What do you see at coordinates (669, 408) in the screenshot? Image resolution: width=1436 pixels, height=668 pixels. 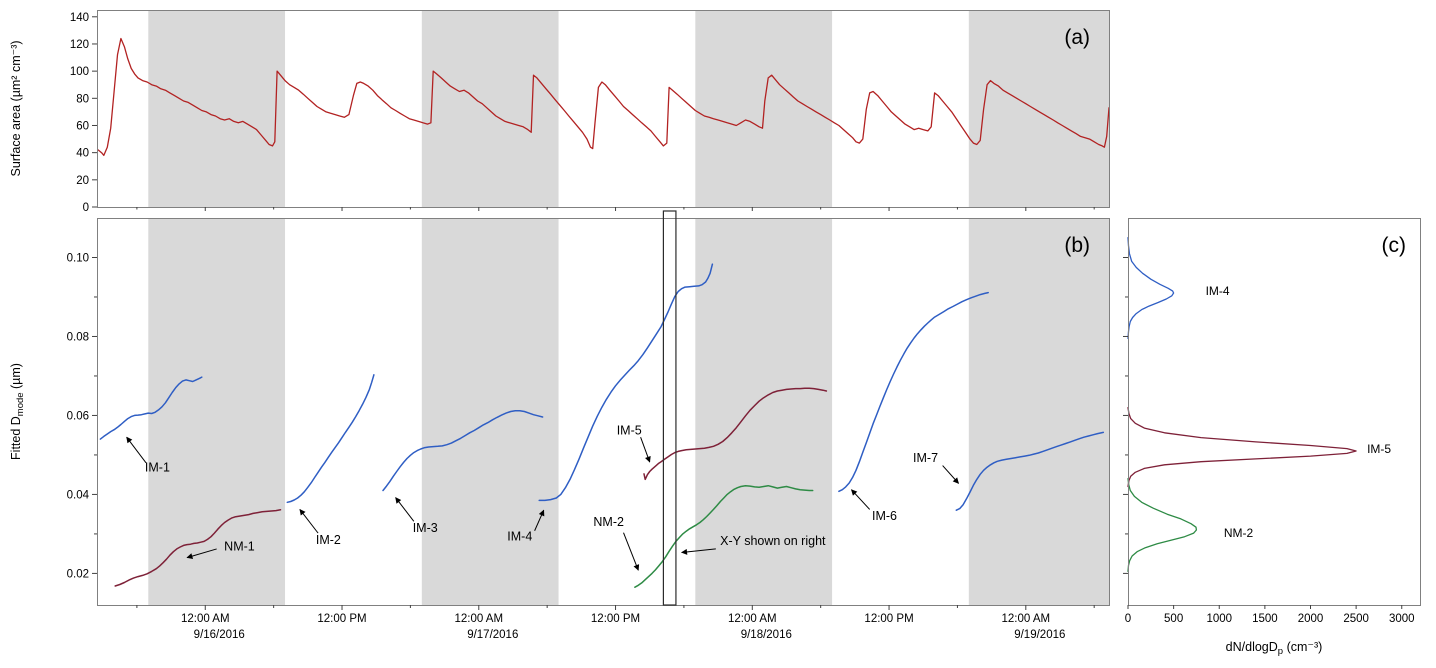 I see `highlight-box` at bounding box center [669, 408].